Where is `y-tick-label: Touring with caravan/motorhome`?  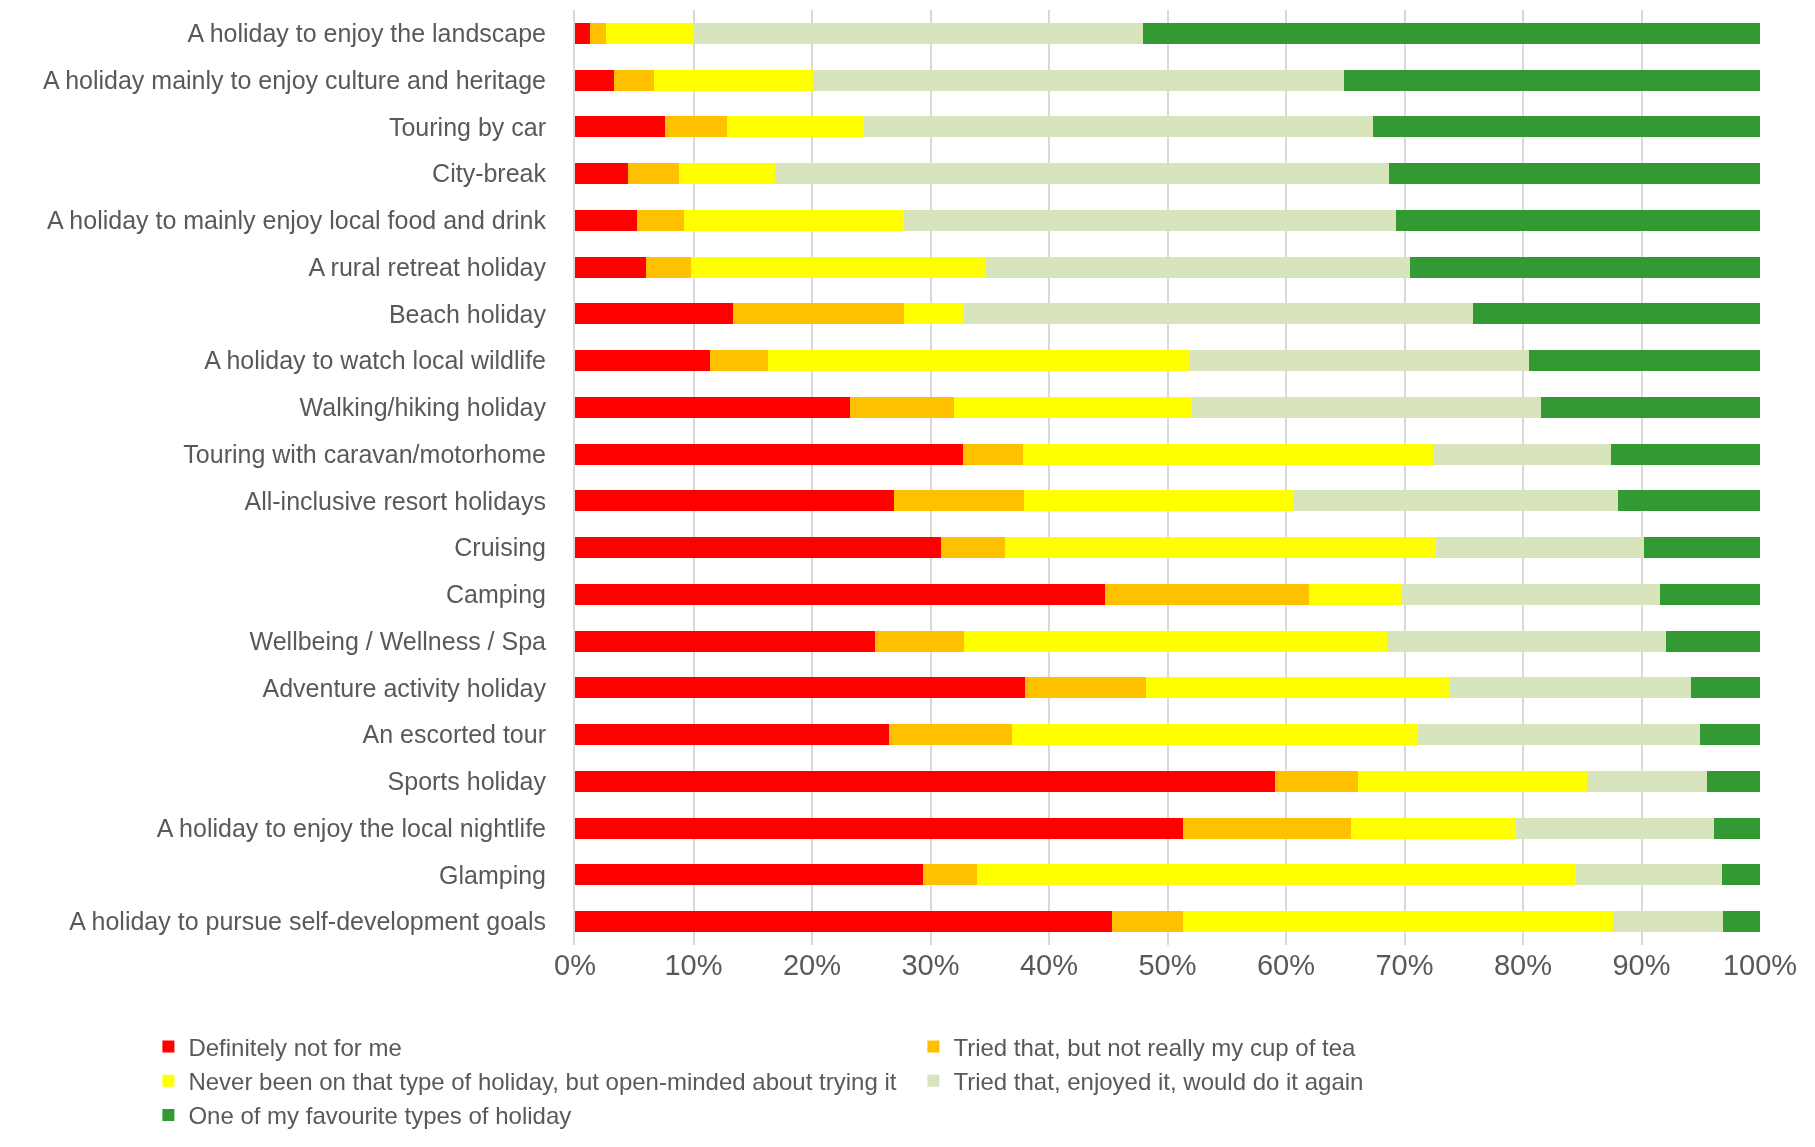
y-tick-label: Touring with caravan/motorhome is located at coordinates (364, 453).